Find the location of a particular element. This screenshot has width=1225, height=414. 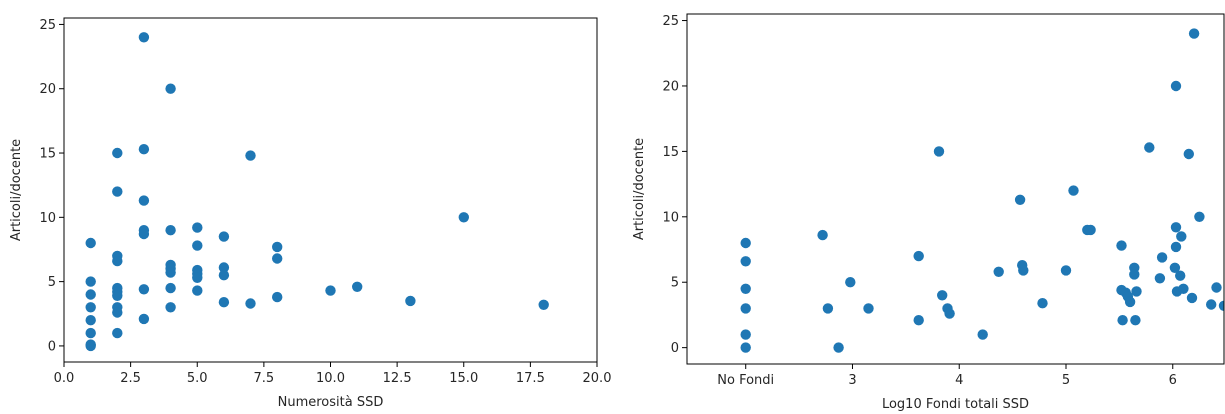

x-tick-label: 3 is located at coordinates (852, 380).